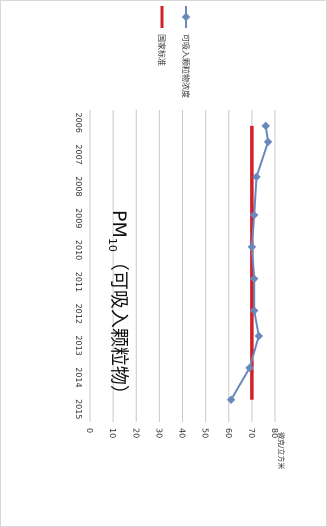 This screenshot has height=527, width=327. What do you see at coordinates (78, 409) in the screenshot?
I see `x-tick-2015: 2015` at bounding box center [78, 409].